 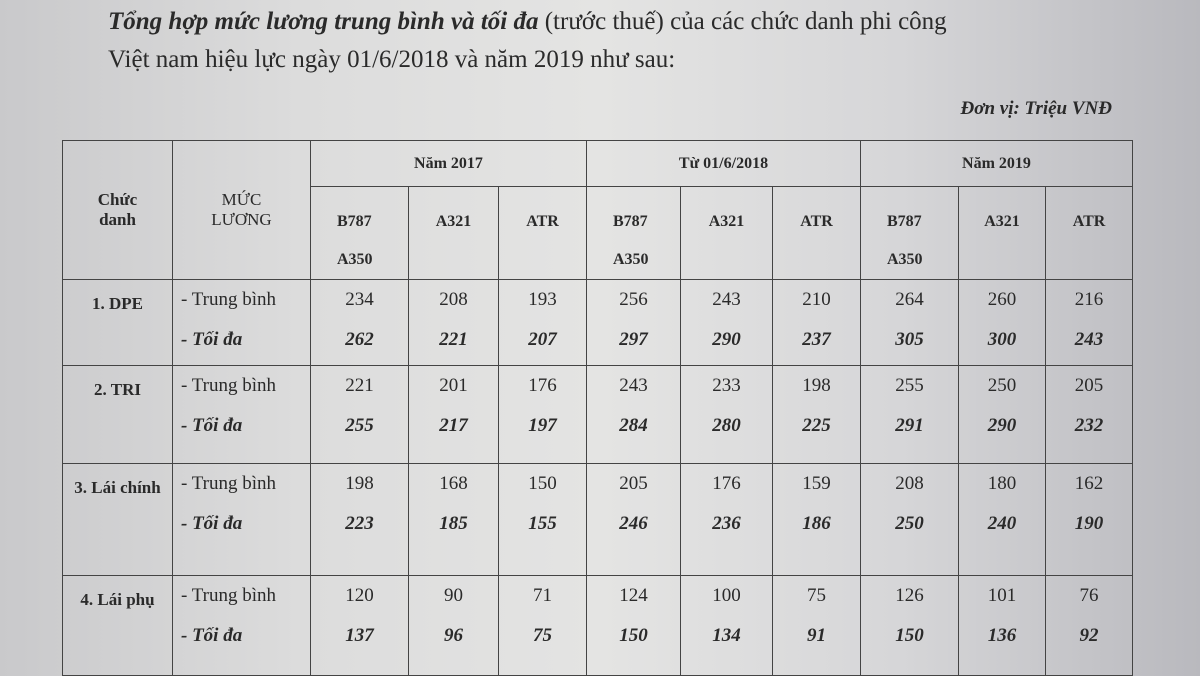 What do you see at coordinates (816, 635) in the screenshot?
I see `max-value: 91` at bounding box center [816, 635].